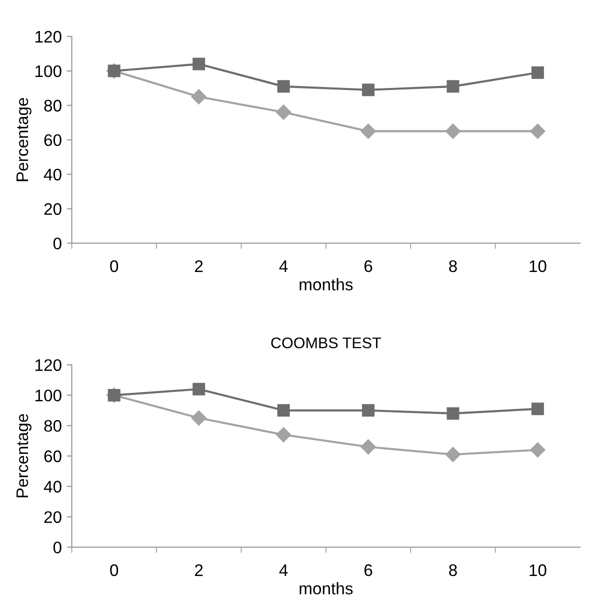 The image size is (598, 608). What do you see at coordinates (326, 342) in the screenshot?
I see `chart-title: COOMBS TEST` at bounding box center [326, 342].